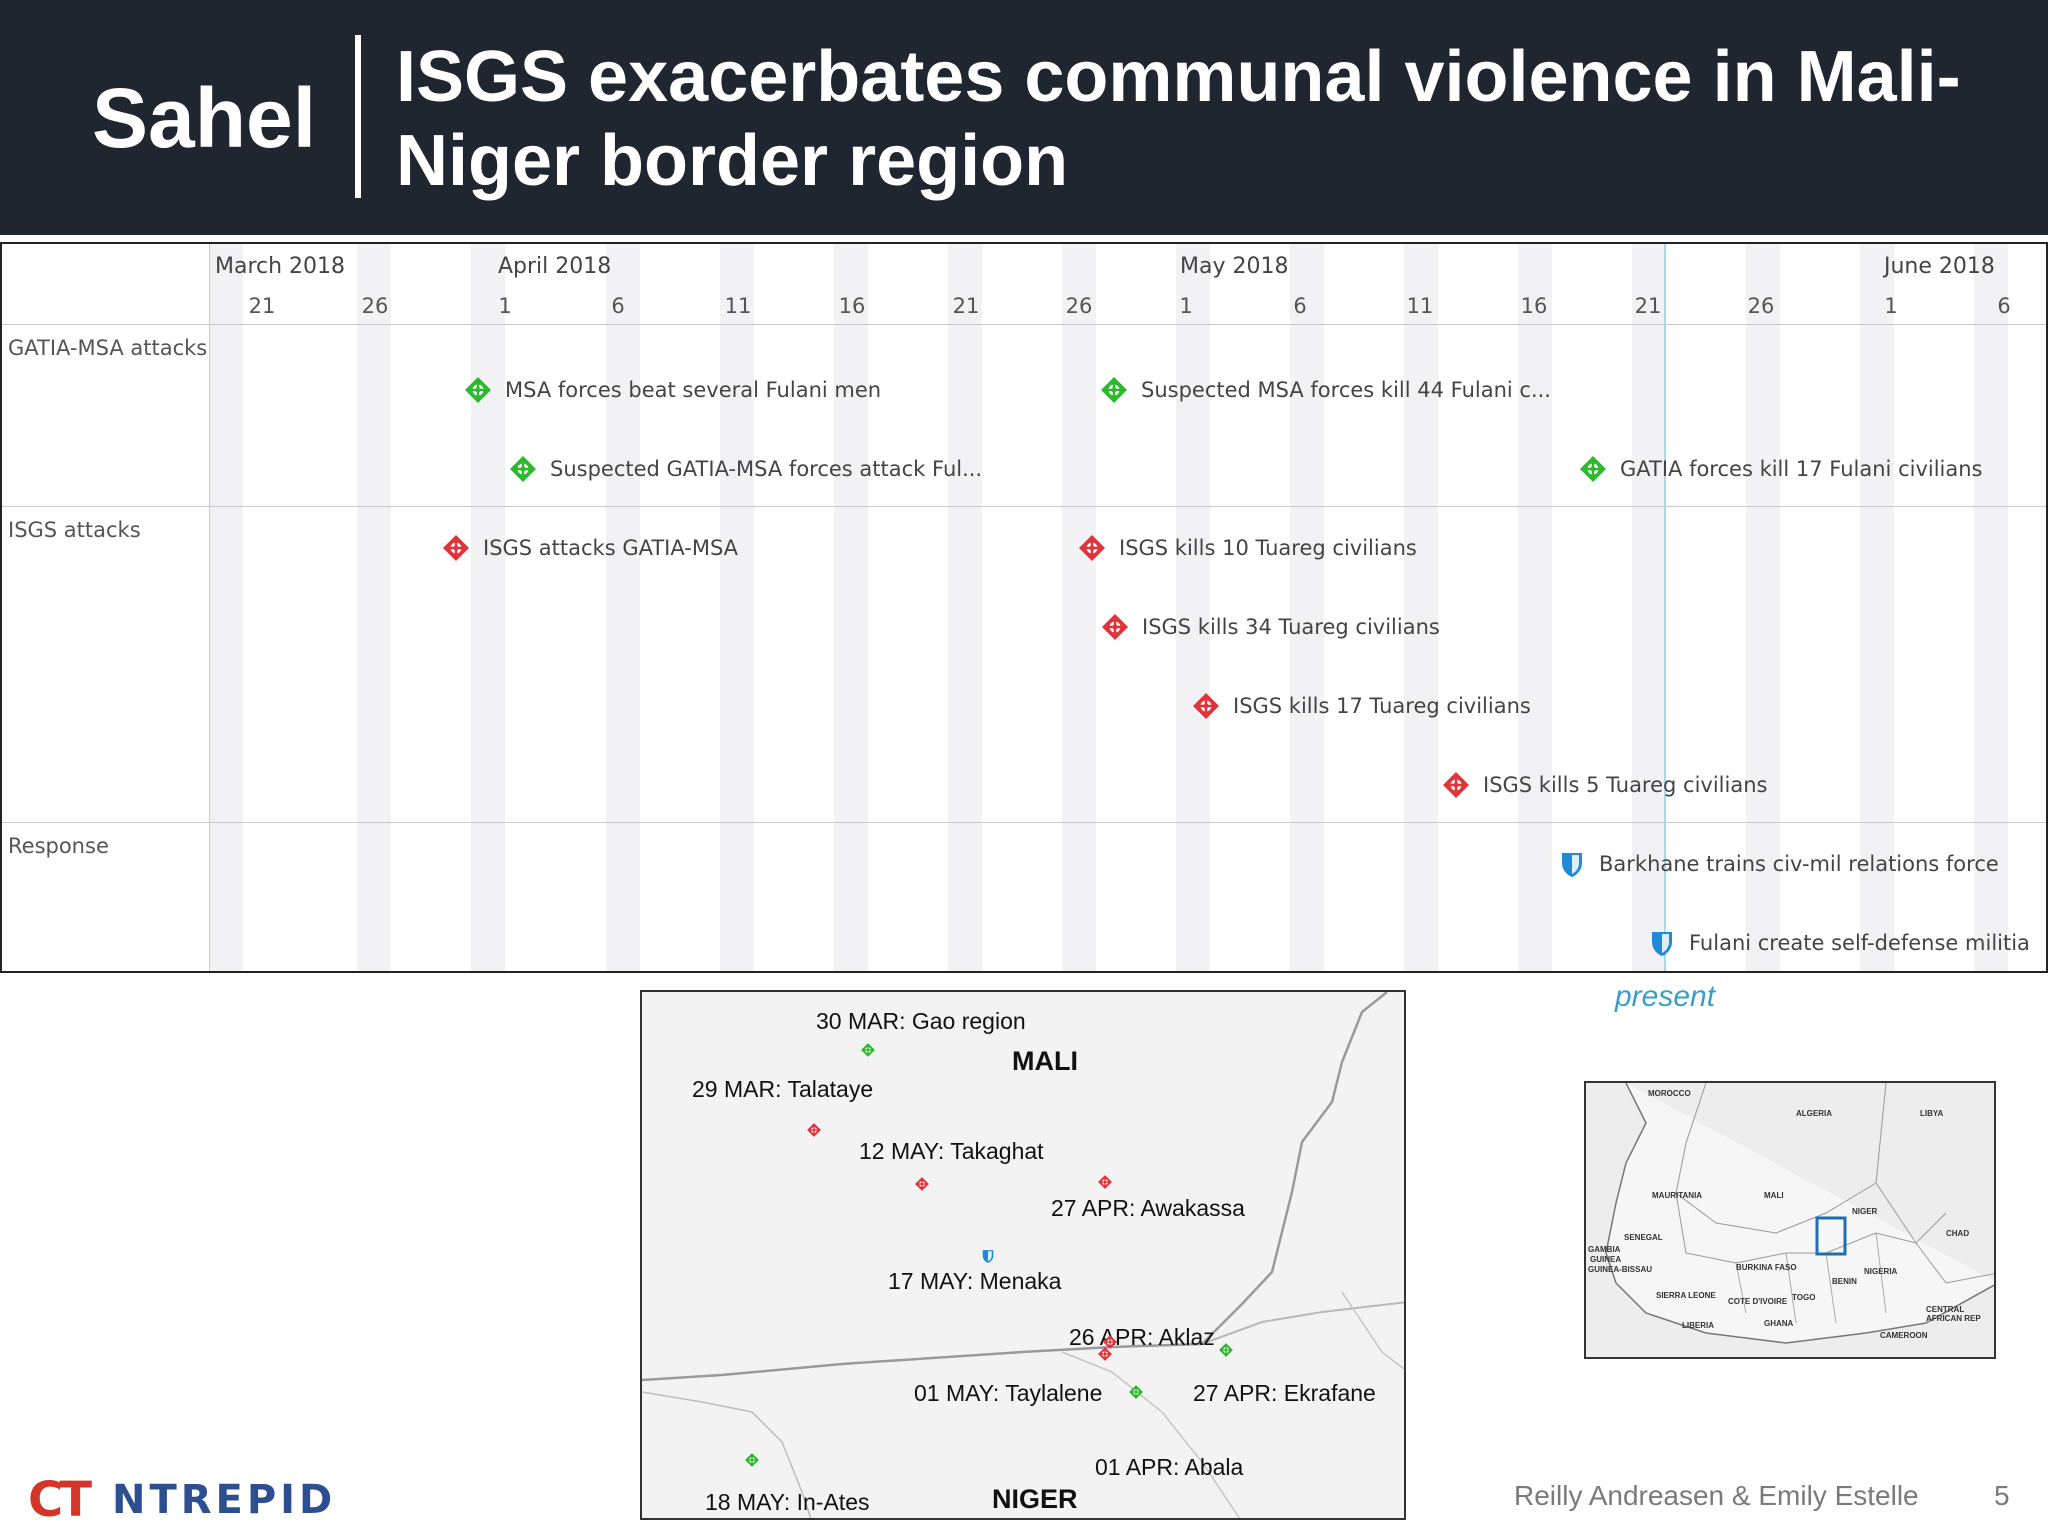  Describe the element at coordinates (611, 548) in the screenshot. I see `event-label: ISGS attacks GATIA-MSA` at that location.